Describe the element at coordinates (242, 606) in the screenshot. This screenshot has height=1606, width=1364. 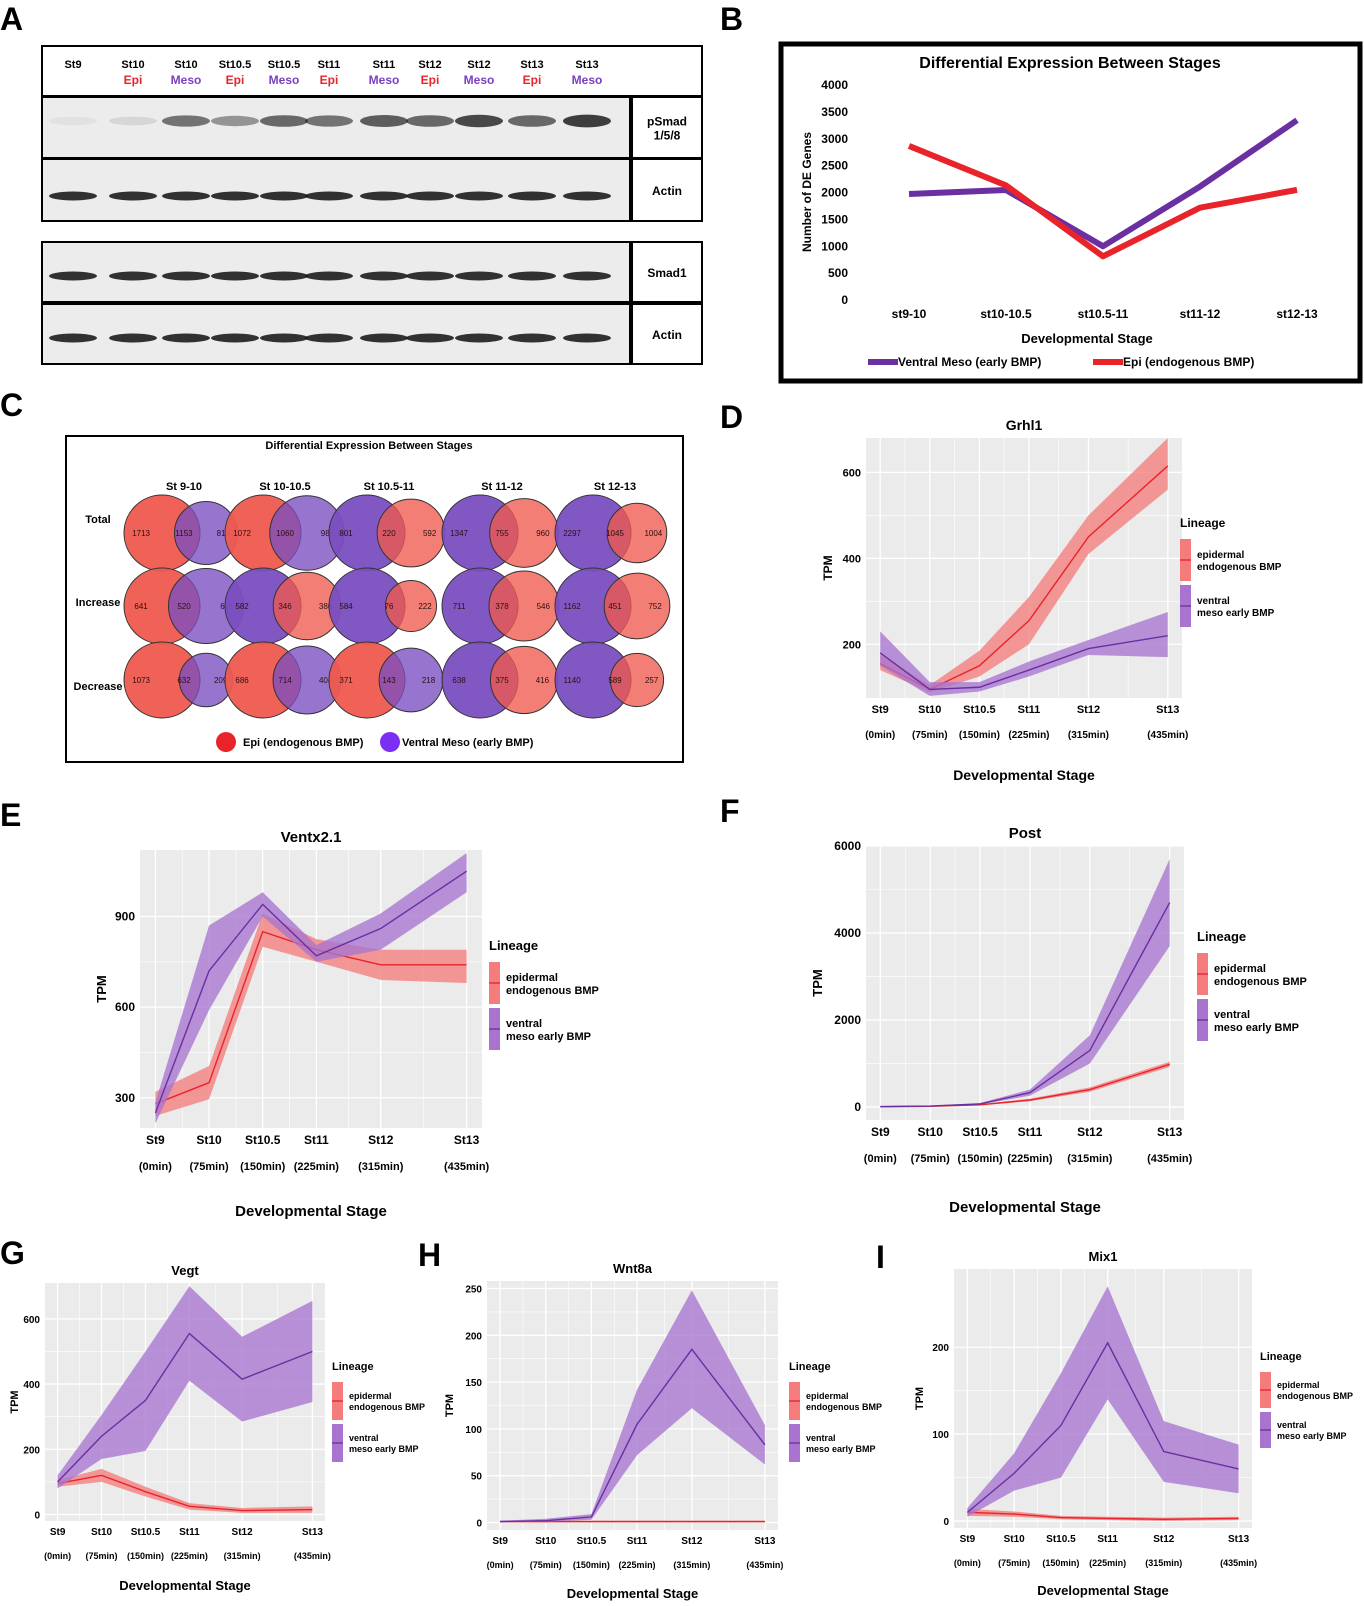
I see `venn-count: 582` at that location.